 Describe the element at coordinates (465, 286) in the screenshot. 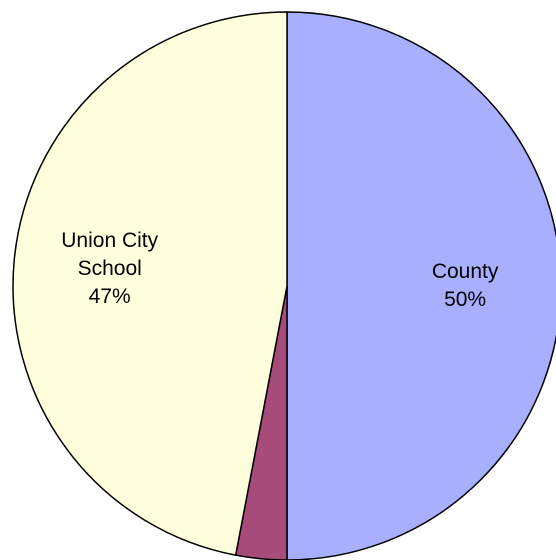

I see `slice-label: County 50%` at that location.